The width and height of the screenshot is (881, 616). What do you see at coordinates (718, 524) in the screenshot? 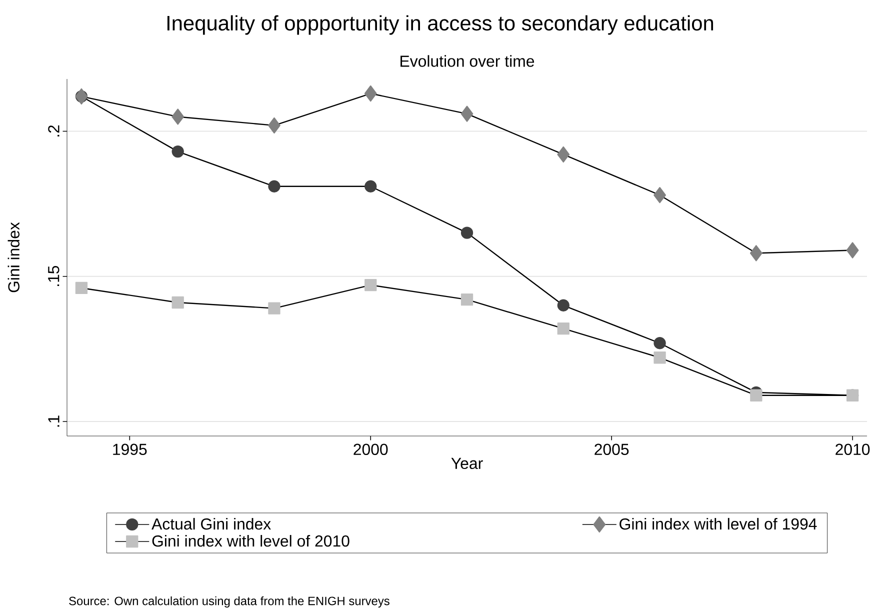
I see `legend-label: Gini index with level of 1994` at bounding box center [718, 524].